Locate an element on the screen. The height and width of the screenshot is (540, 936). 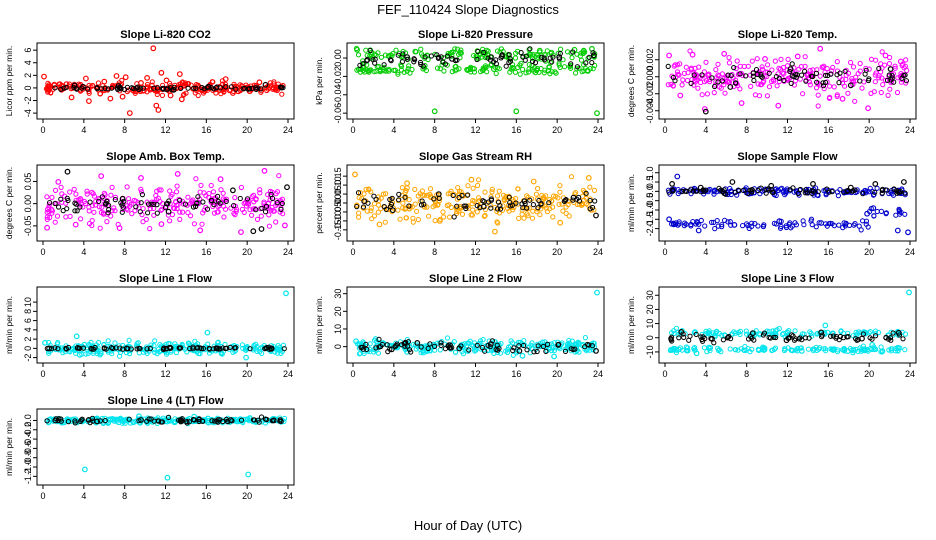
panel-title: Slope Line 3 Flow is located at coordinates (787, 279).